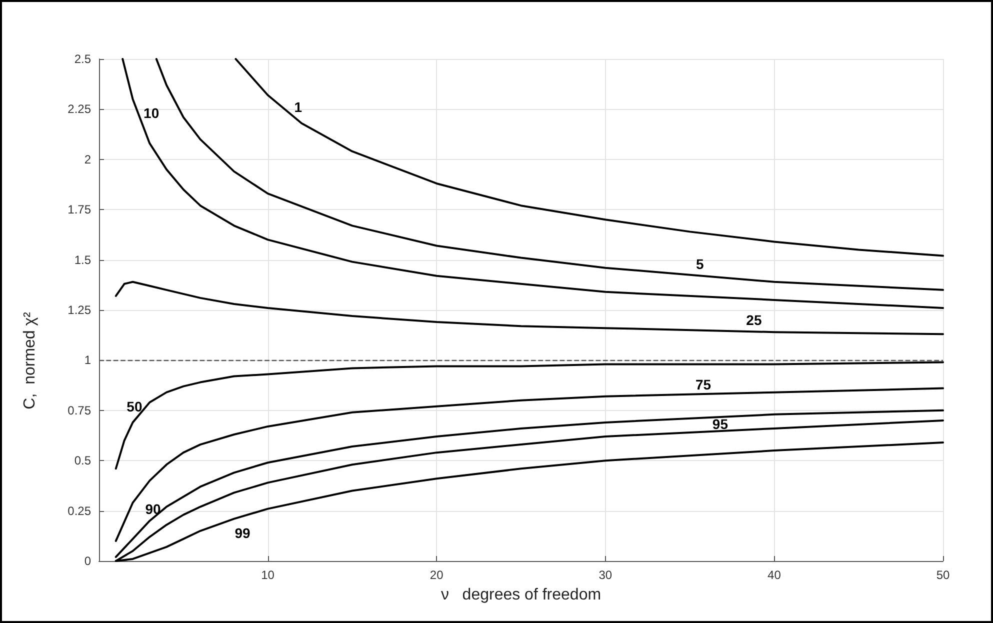  What do you see at coordinates (704, 384) in the screenshot?
I see `series-label: 75` at bounding box center [704, 384].